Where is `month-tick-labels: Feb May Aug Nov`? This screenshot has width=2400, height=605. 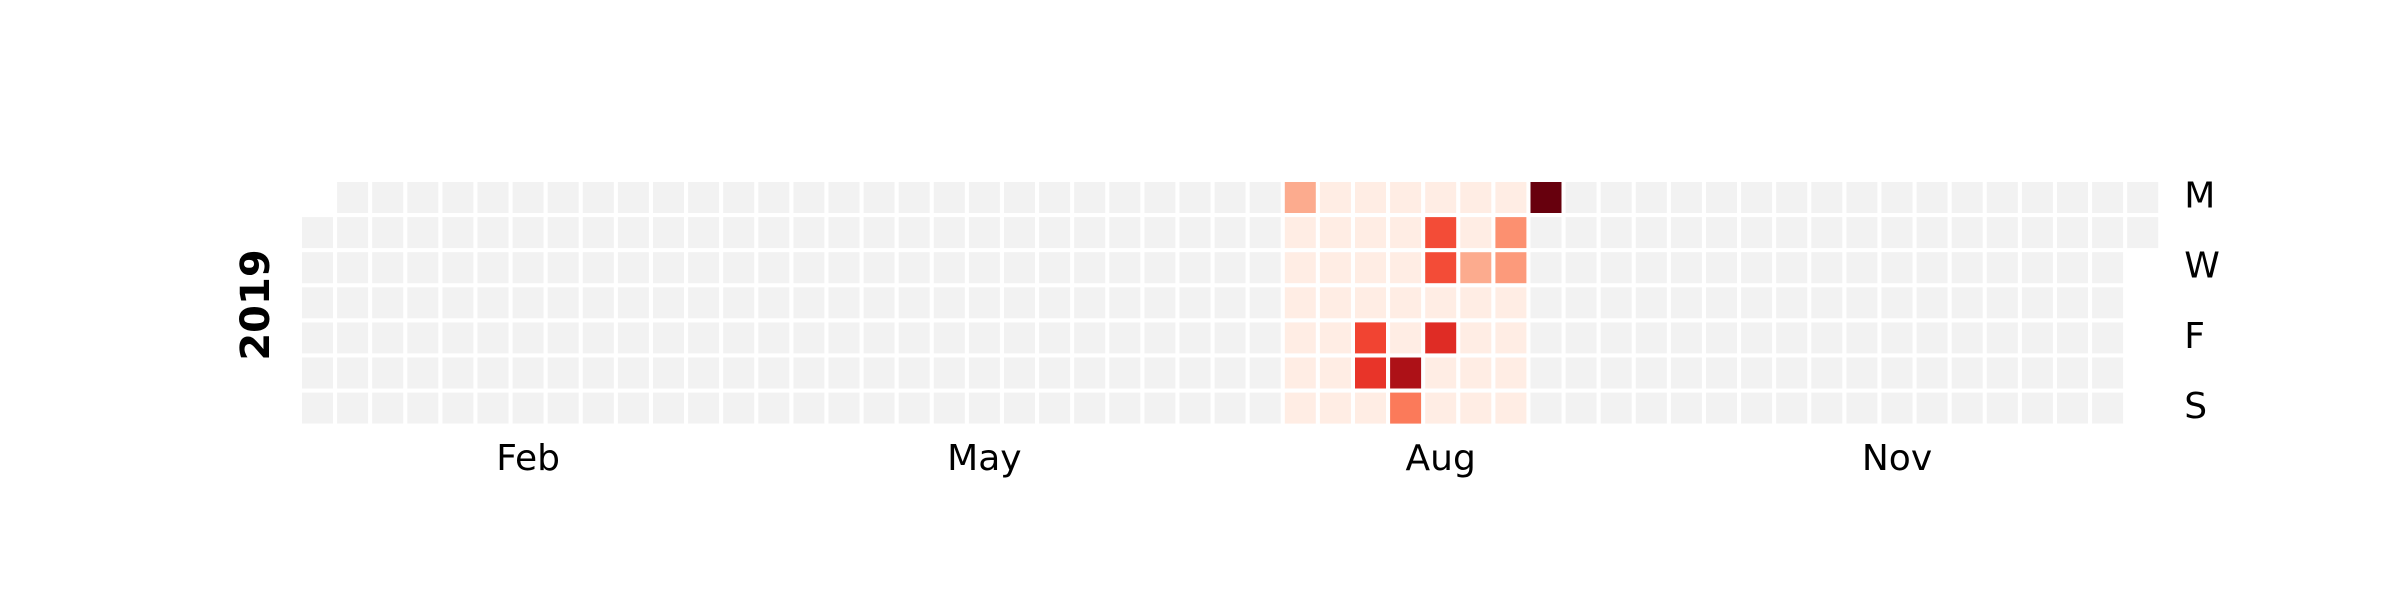
month-tick-labels: Feb May Aug Nov is located at coordinates (1214, 458).